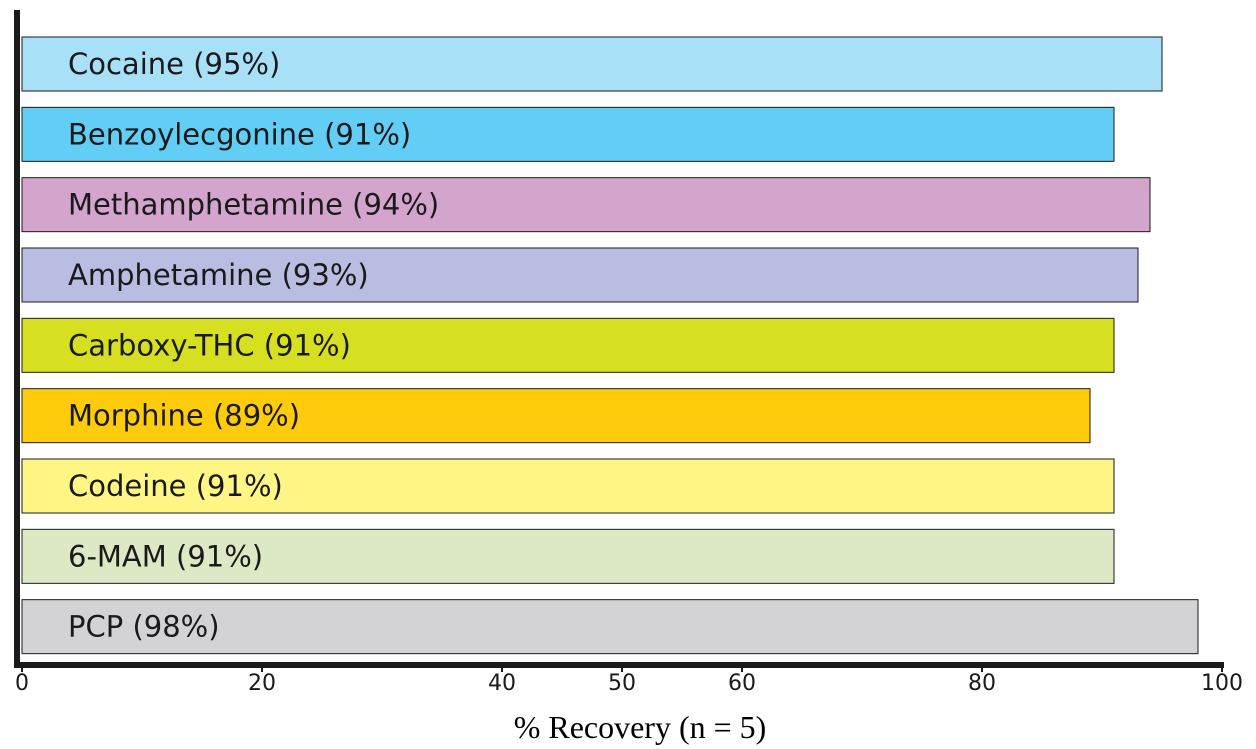  Describe the element at coordinates (262, 683) in the screenshot. I see `x-tick-label: 20` at that location.